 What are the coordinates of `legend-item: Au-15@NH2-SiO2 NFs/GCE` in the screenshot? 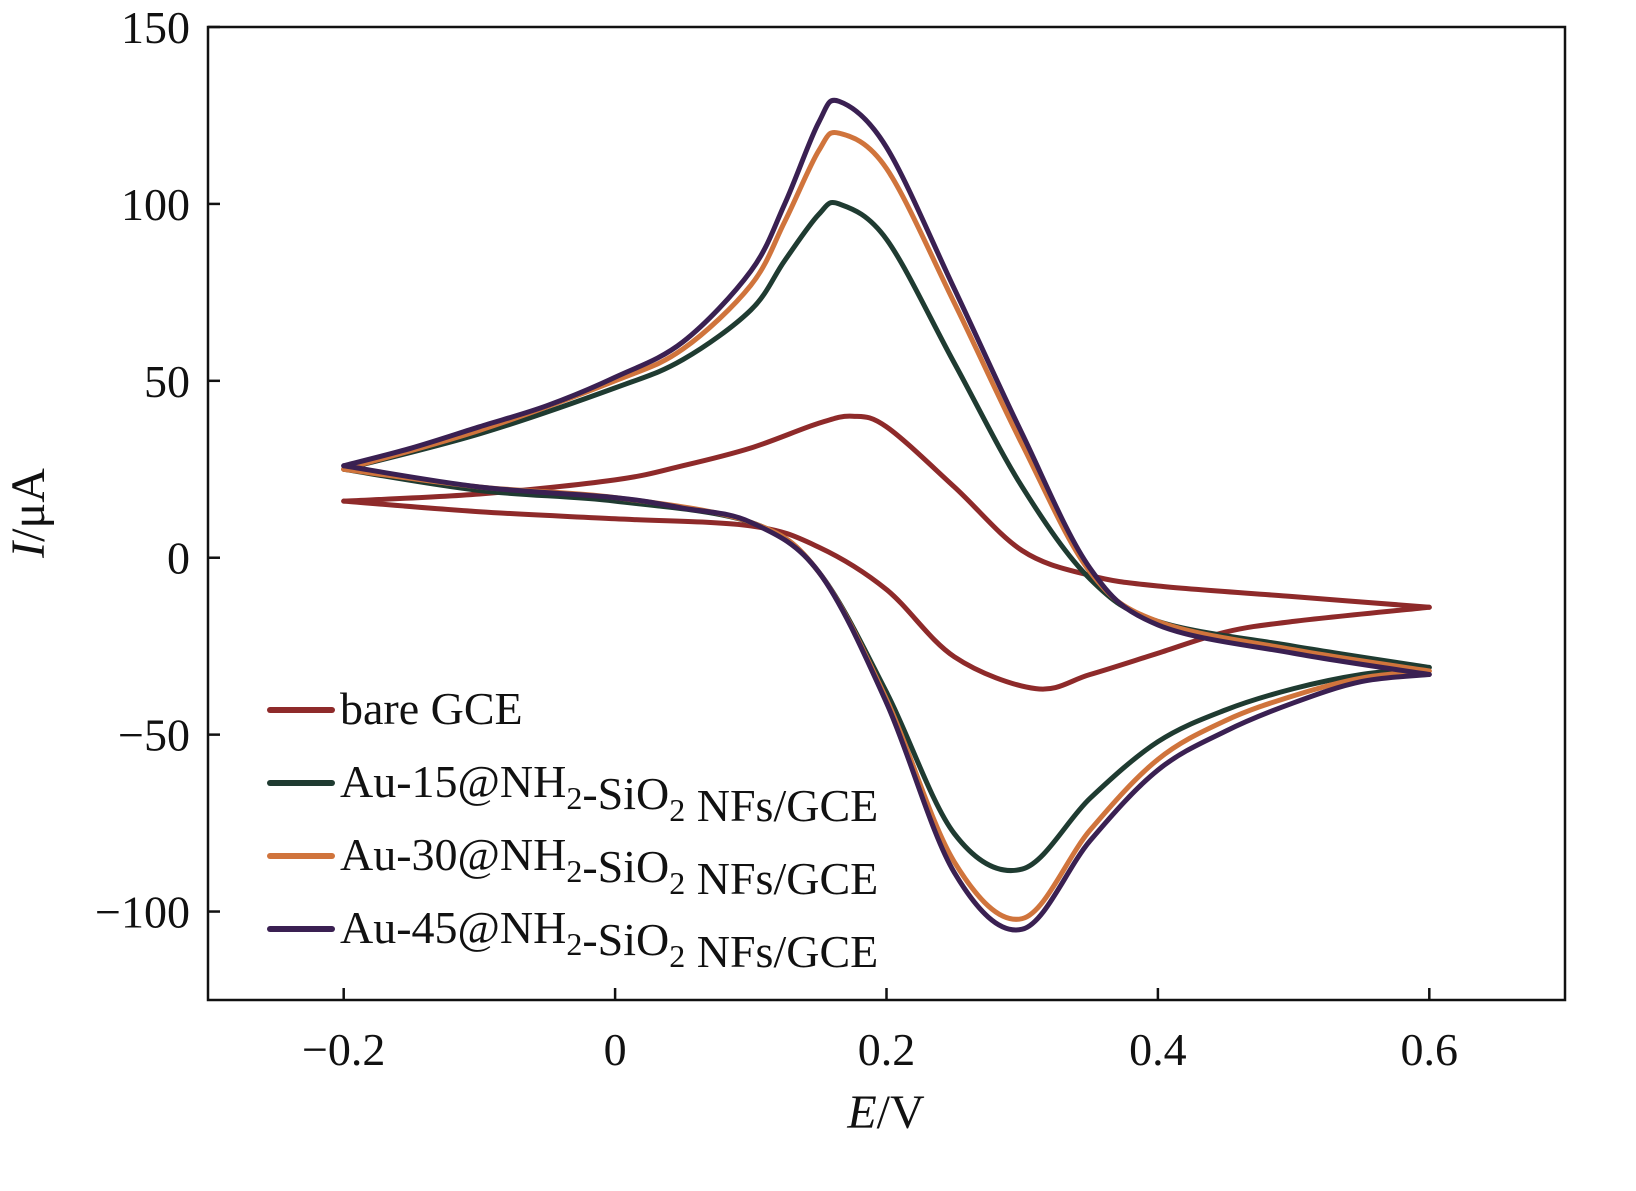 It's located at (572, 793).